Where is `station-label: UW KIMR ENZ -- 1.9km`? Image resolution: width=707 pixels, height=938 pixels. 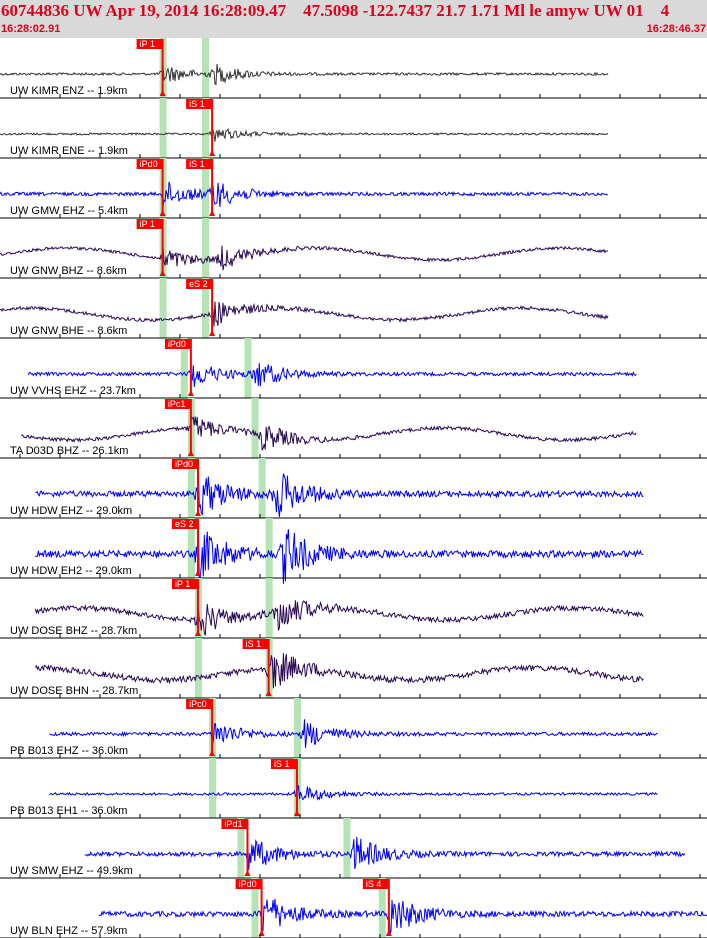 station-label: UW KIMR ENZ -- 1.9km is located at coordinates (68, 91).